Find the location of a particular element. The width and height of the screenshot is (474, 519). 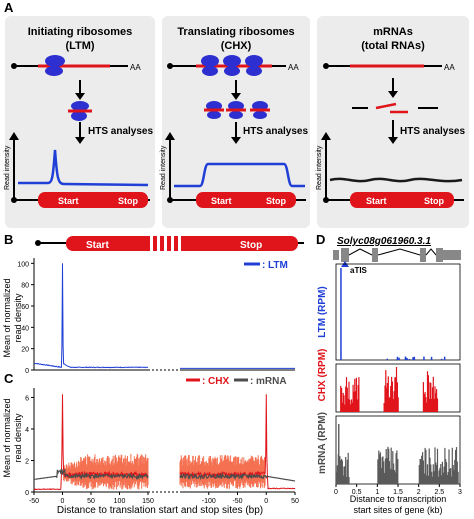

gene-cds-bar is located at coordinates (182, 243).